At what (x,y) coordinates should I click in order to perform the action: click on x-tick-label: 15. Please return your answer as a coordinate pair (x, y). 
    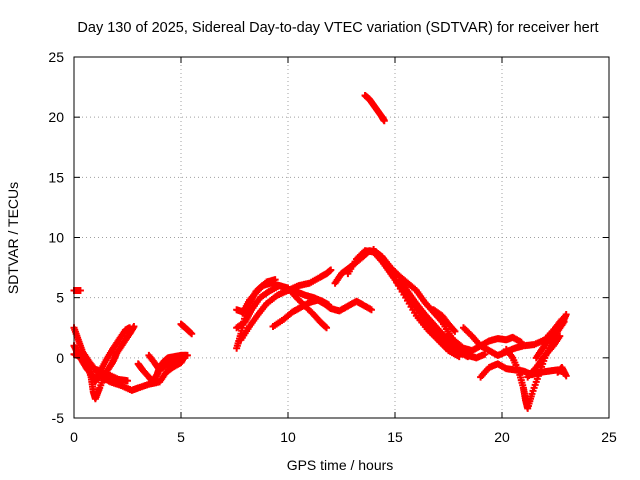
    Looking at the image, I should click on (395, 437).